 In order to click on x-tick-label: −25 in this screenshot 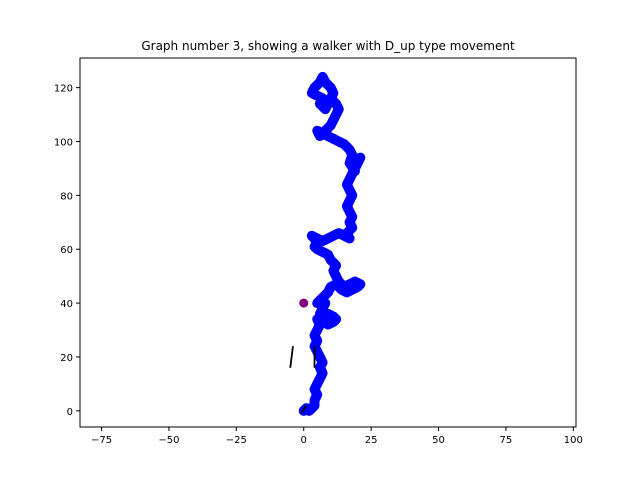, I will do `click(236, 440)`.